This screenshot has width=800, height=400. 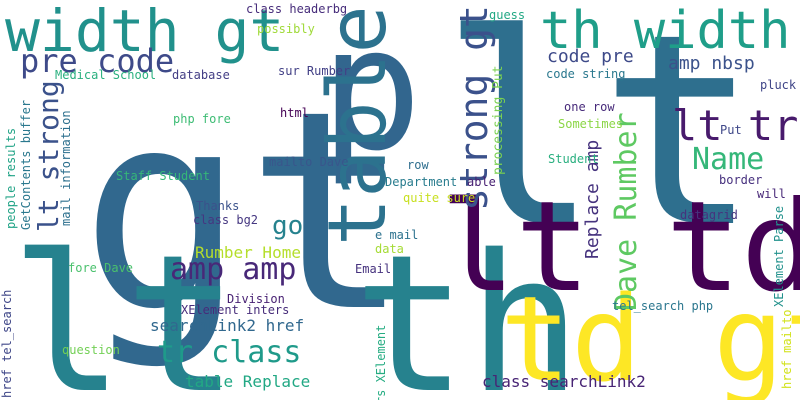 What do you see at coordinates (771, 194) in the screenshot?
I see `word-61: will` at bounding box center [771, 194].